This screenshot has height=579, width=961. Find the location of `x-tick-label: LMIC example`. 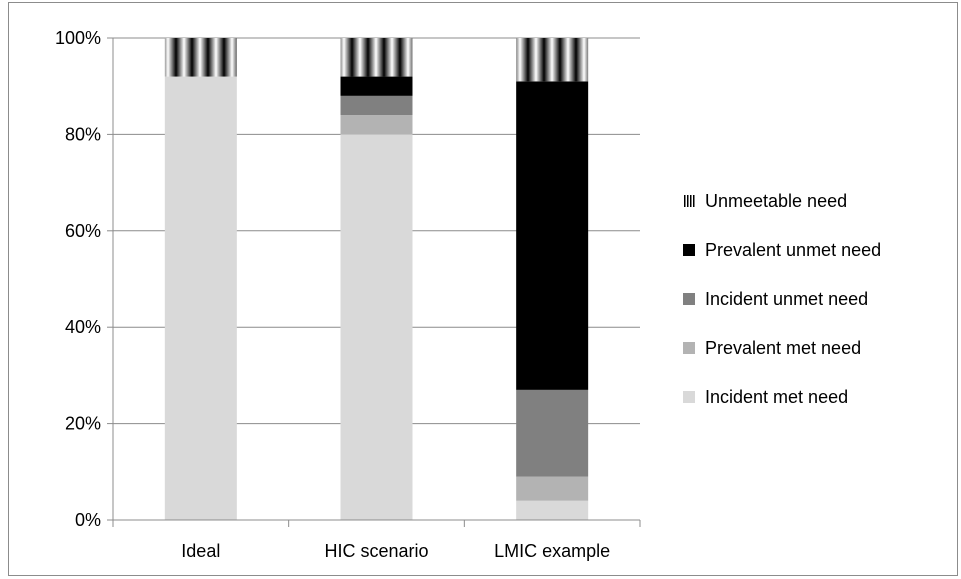

x-tick-label: LMIC example is located at coordinates (552, 551).